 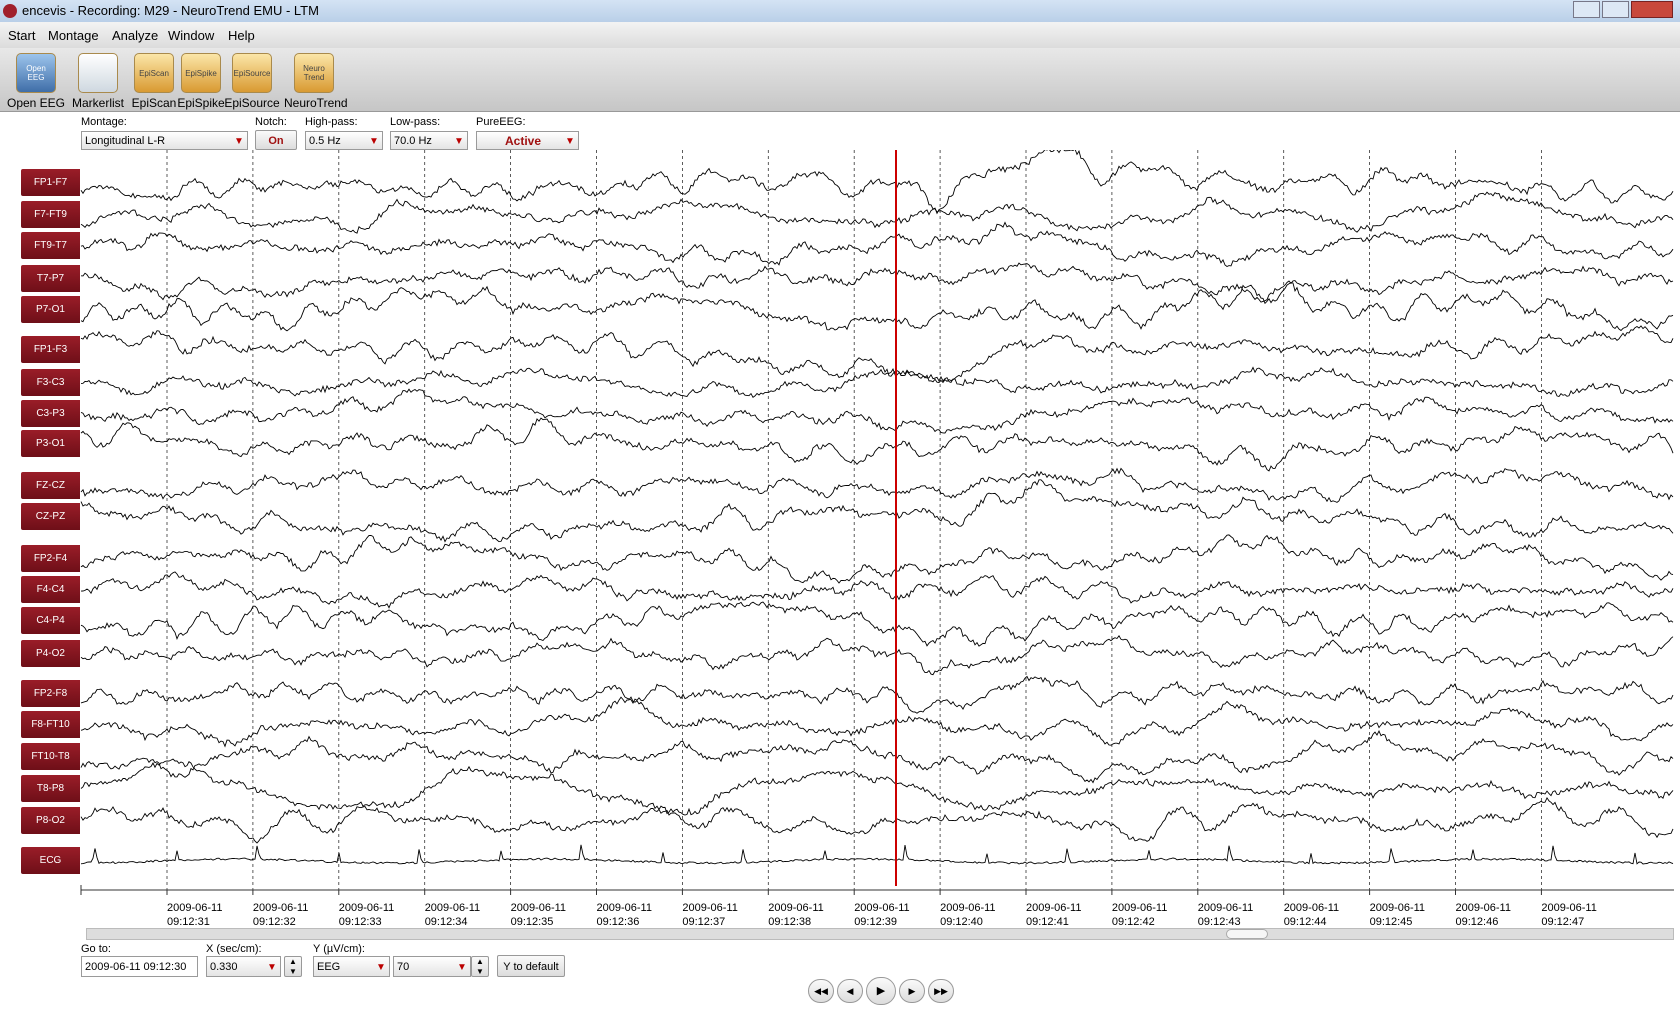 What do you see at coordinates (50, 245) in the screenshot?
I see `channel-label: FT9-T7` at bounding box center [50, 245].